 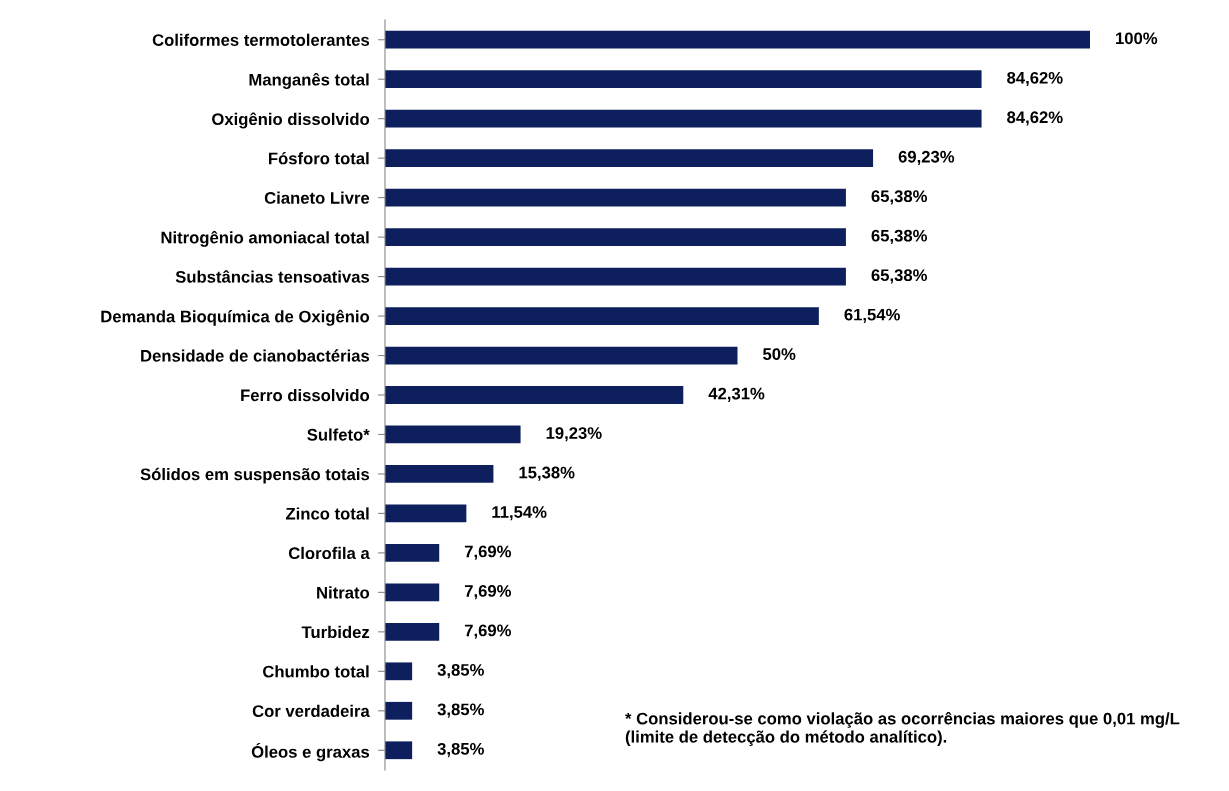 What do you see at coordinates (317, 197) in the screenshot?
I see `y-tick-label: Cianeto Livre` at bounding box center [317, 197].